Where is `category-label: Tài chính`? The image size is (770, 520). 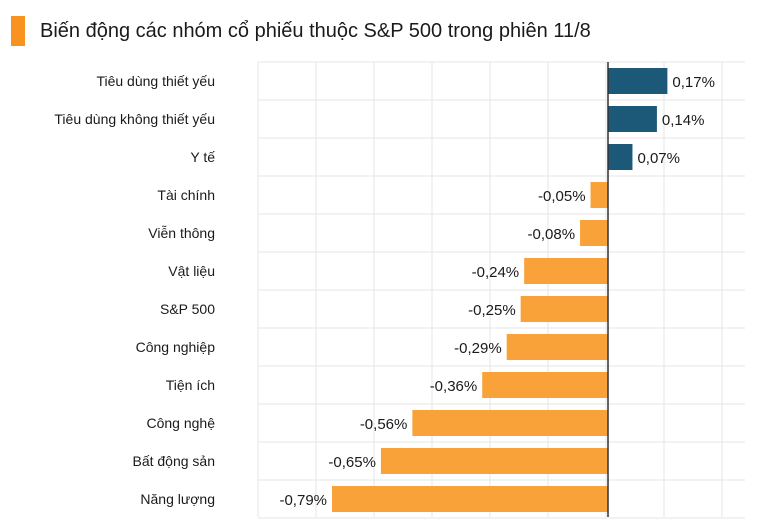
category-label: Tài chính is located at coordinates (186, 195).